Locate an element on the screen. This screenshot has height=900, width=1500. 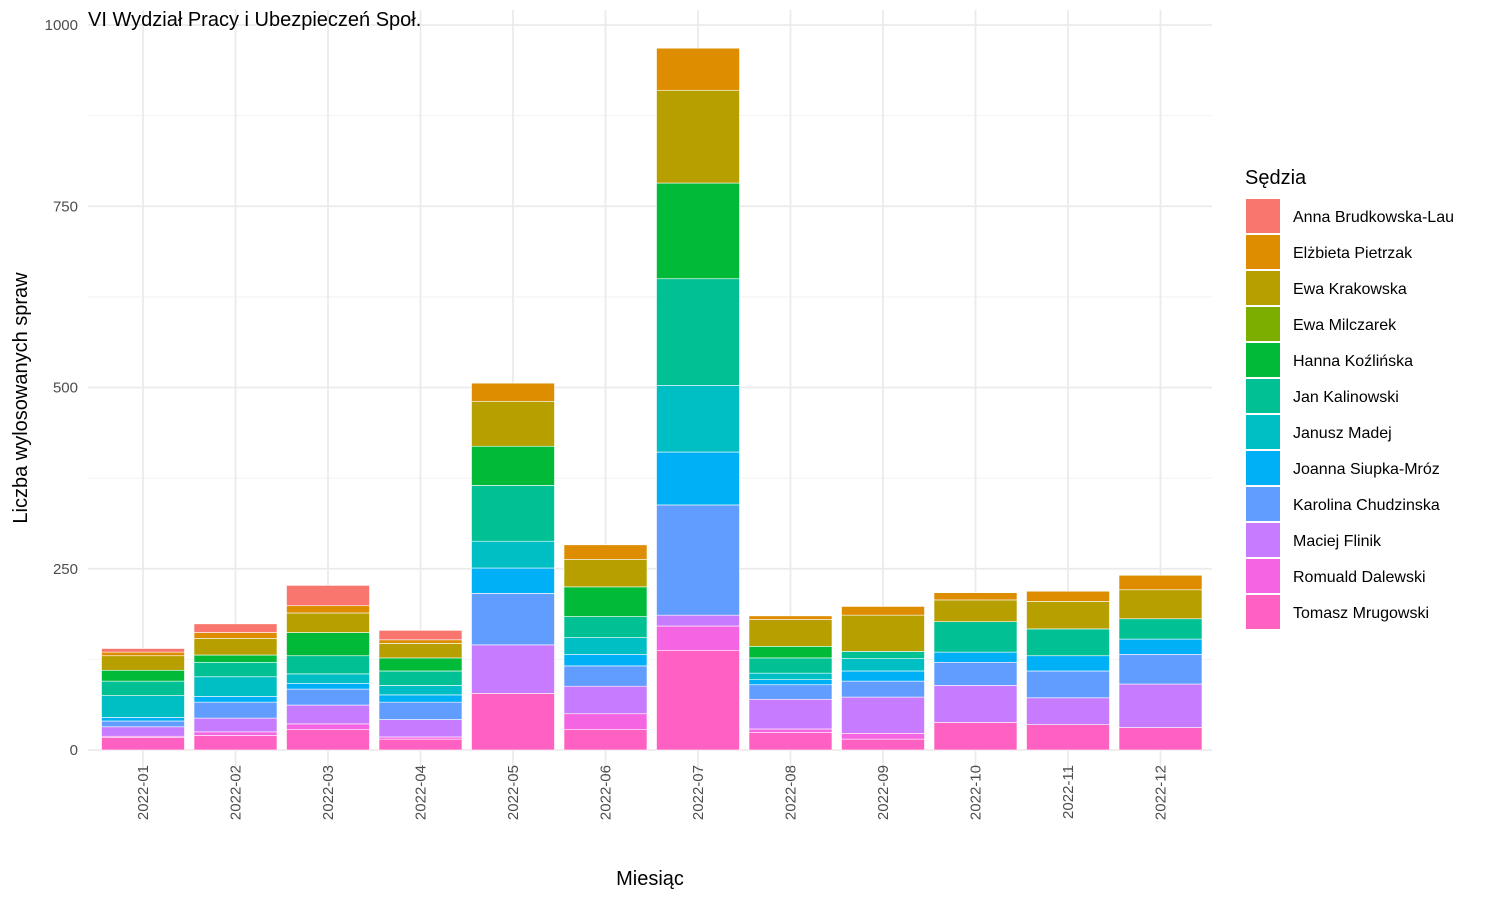
legend-label: Jan Kalinowski is located at coordinates (1346, 397).